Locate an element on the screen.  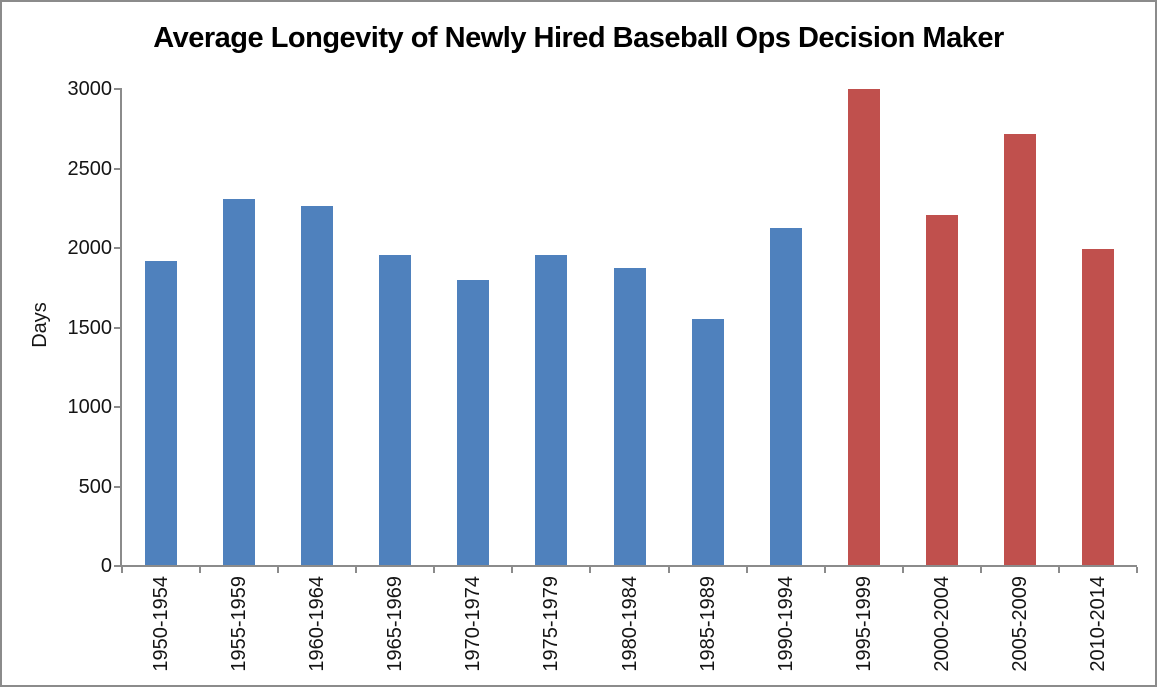
x-tick-label: 1965-1969 is located at coordinates (395, 624).